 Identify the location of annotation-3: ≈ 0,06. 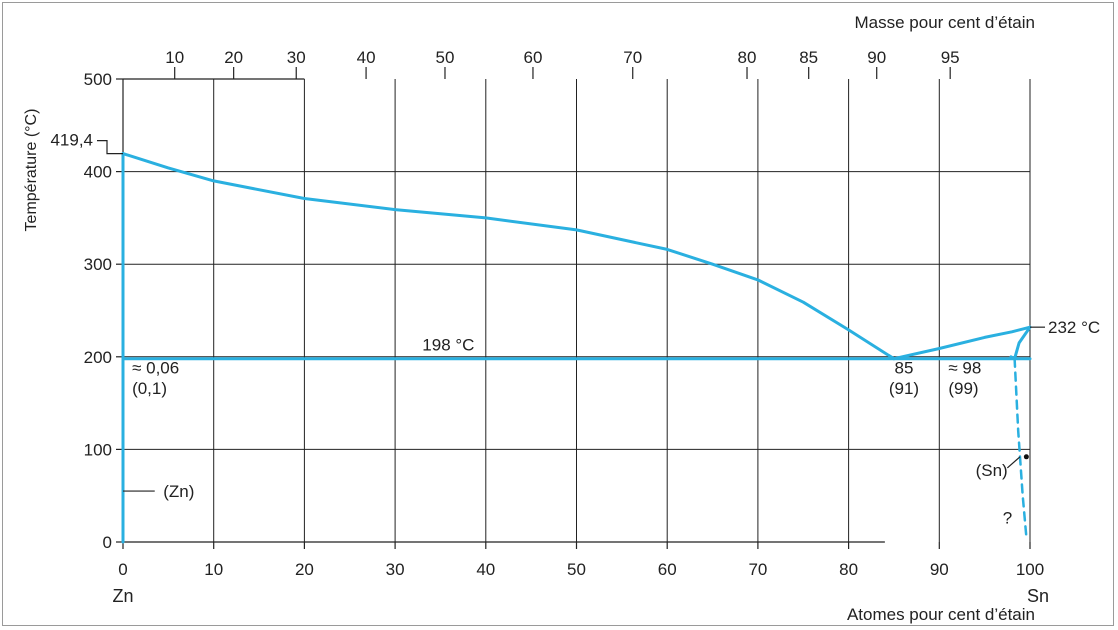
(155, 367).